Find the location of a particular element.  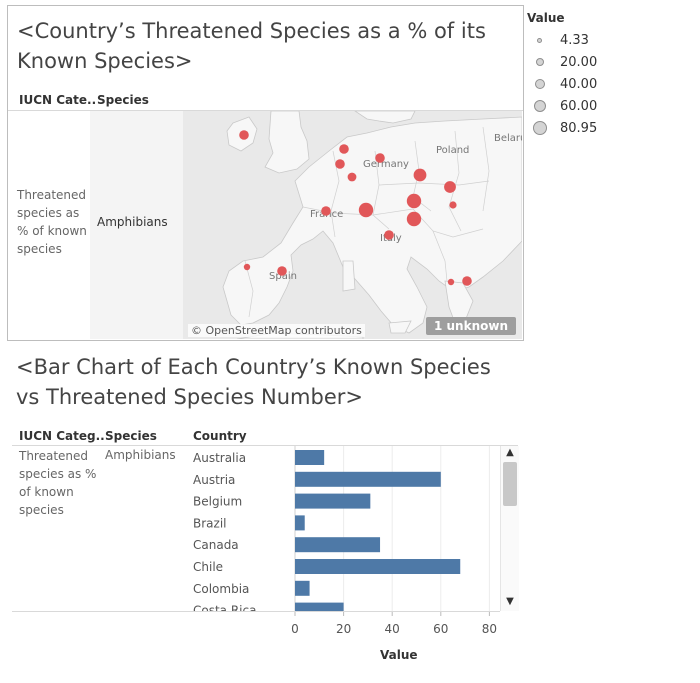

map-label-germany: Germany is located at coordinates (386, 164).